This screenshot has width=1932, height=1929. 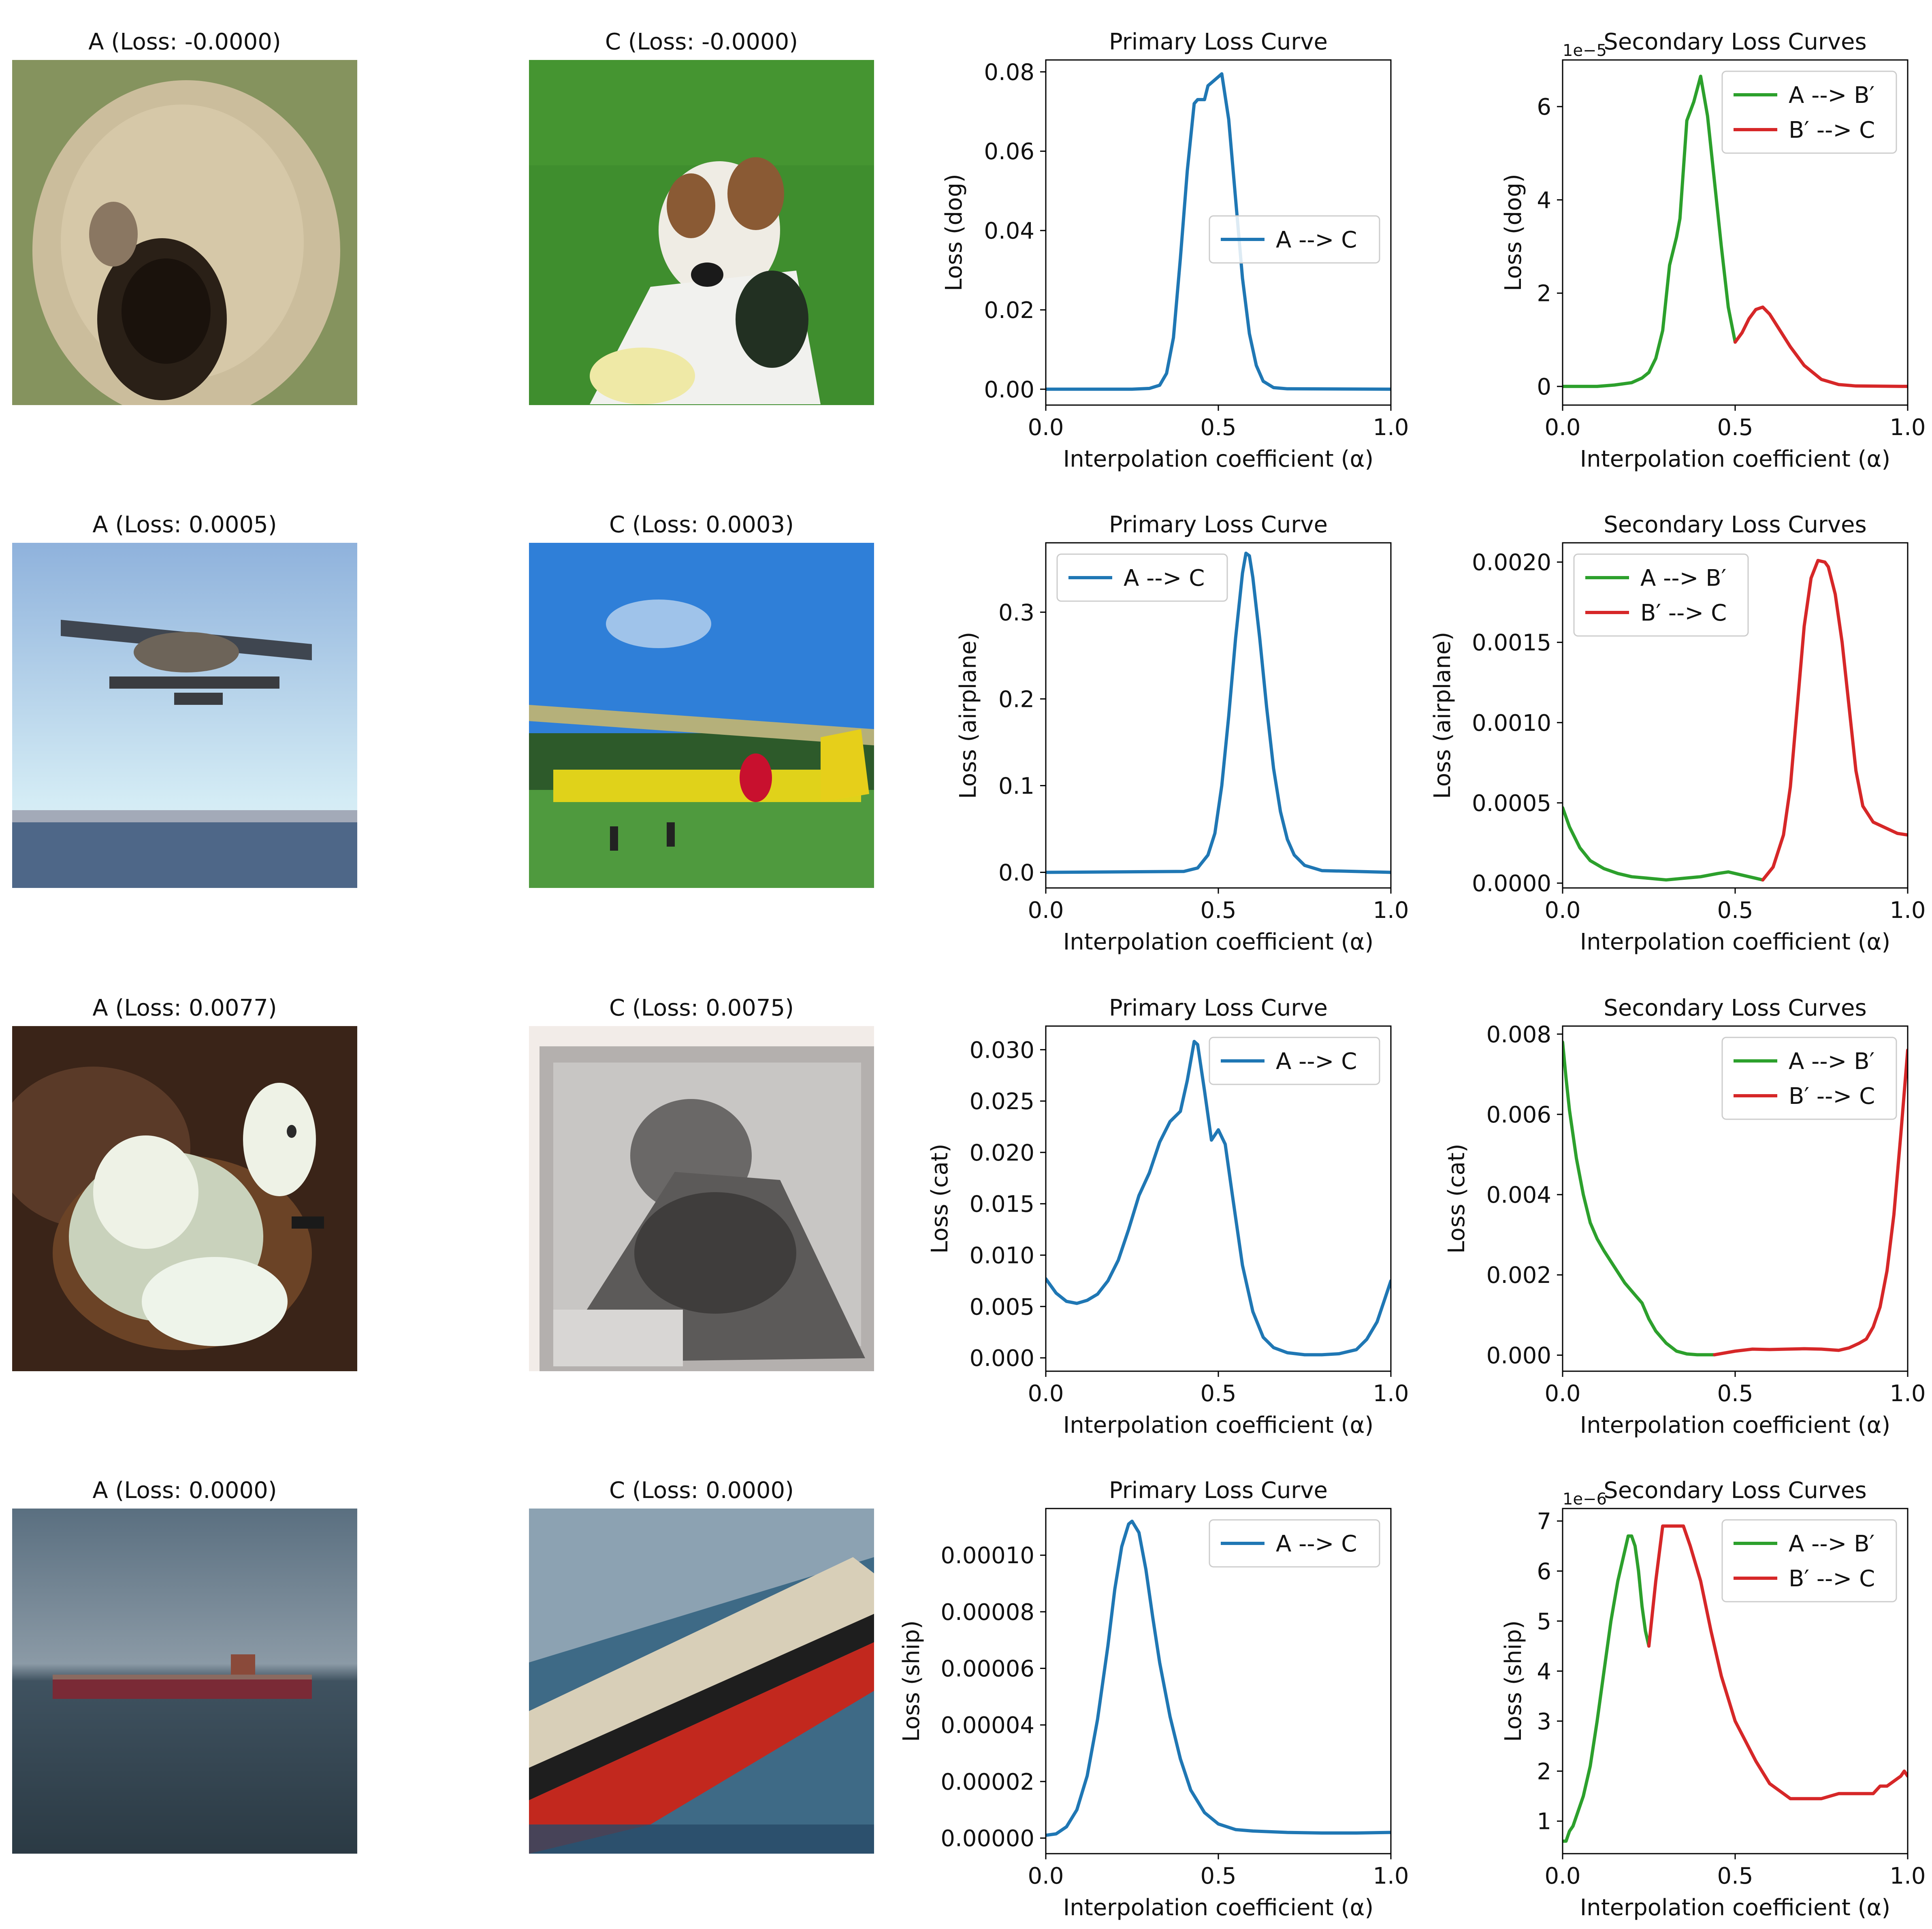 What do you see at coordinates (987, 1612) in the screenshot?
I see `y-tick-label: 0.00008` at bounding box center [987, 1612].